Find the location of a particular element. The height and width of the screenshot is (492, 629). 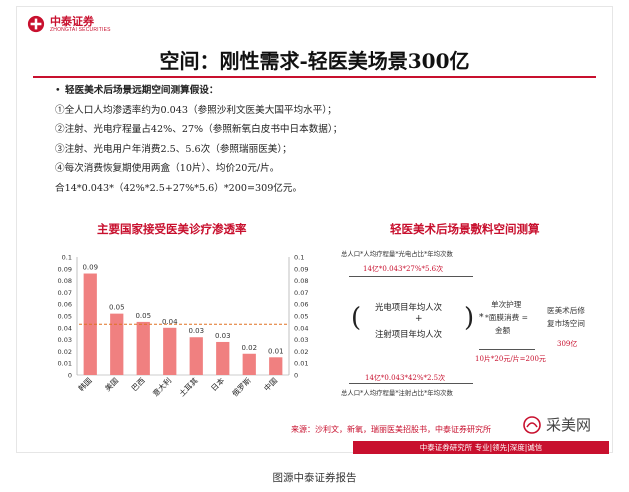

amount-label: 金额 is located at coordinates (503, 330).